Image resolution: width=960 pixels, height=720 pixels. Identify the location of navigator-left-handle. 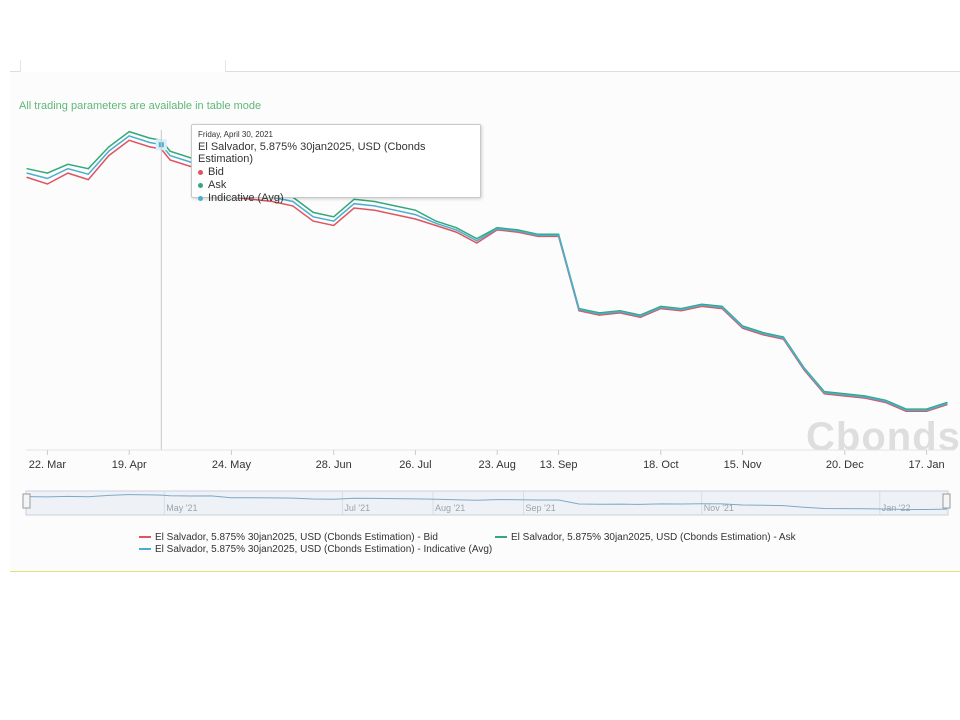
(26, 501).